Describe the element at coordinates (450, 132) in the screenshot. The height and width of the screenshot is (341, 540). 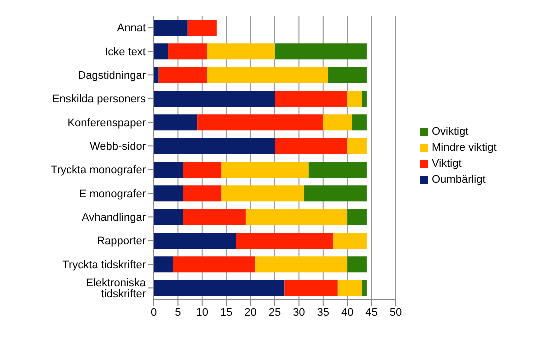
I see `legend-label: Oviktigt` at that location.